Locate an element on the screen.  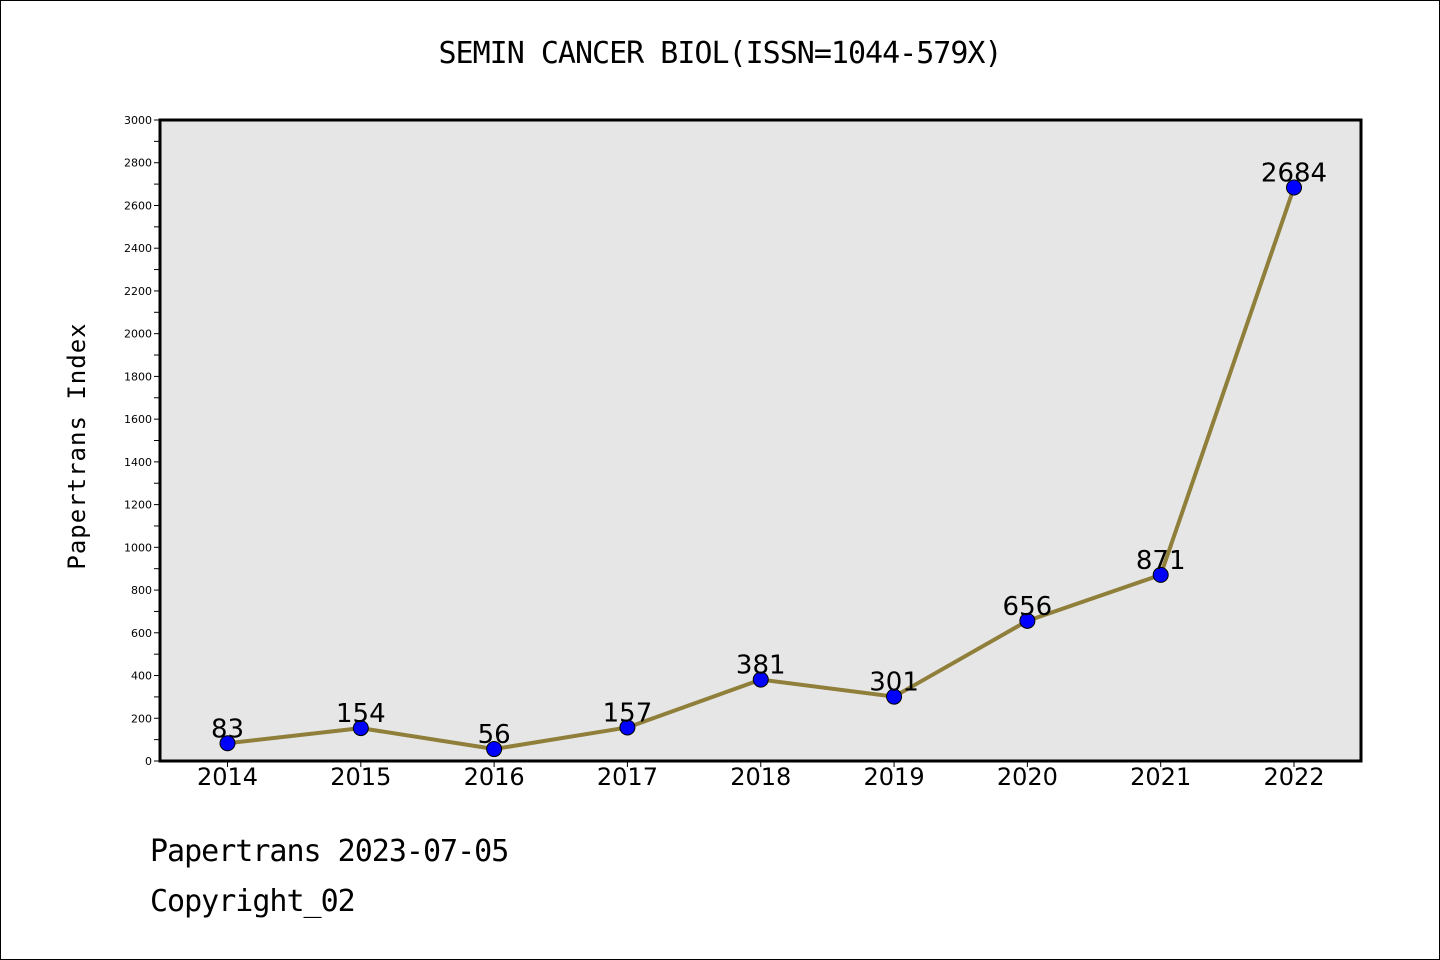
y-tick-label: 2000 is located at coordinates (138, 334).